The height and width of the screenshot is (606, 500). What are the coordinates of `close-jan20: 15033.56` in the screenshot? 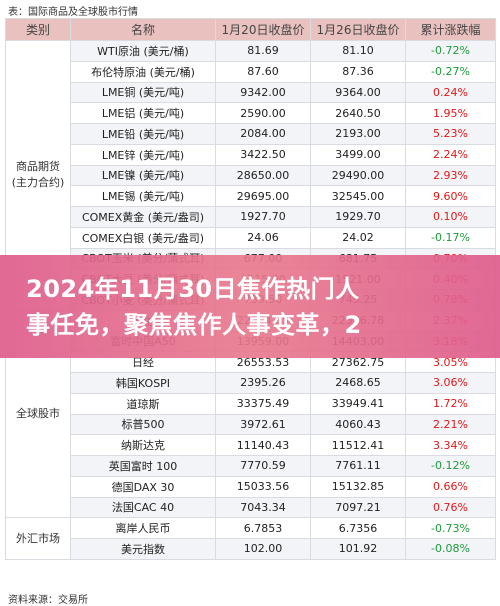 It's located at (263, 486).